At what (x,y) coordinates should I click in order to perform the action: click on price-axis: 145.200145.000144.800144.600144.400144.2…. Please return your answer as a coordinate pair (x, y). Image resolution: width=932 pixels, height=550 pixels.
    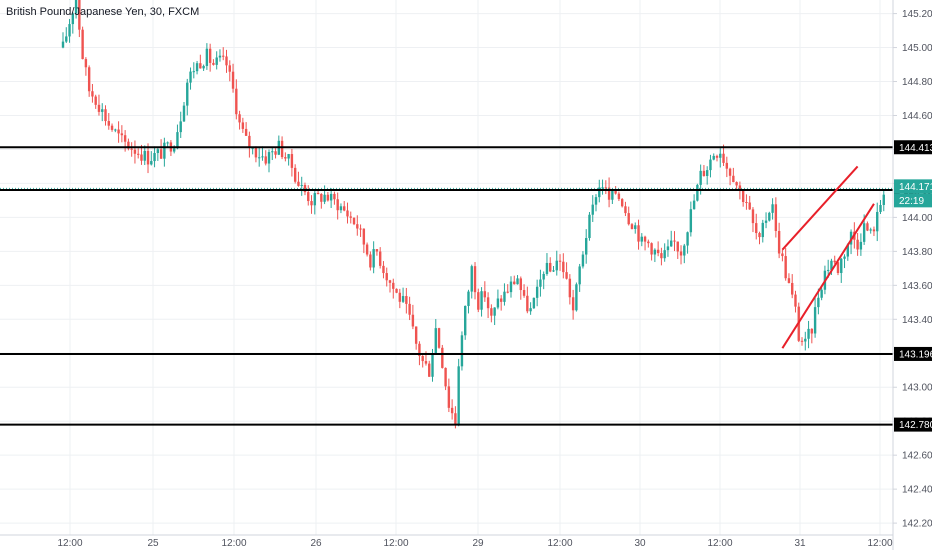
    Looking at the image, I should click on (912, 275).